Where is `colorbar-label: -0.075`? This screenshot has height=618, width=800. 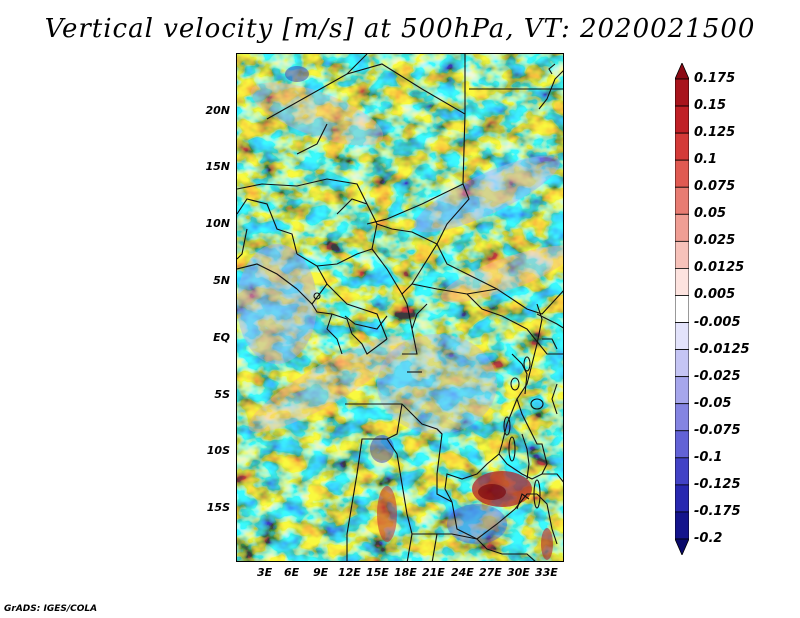 colorbar-label: -0.075 is located at coordinates (717, 430).